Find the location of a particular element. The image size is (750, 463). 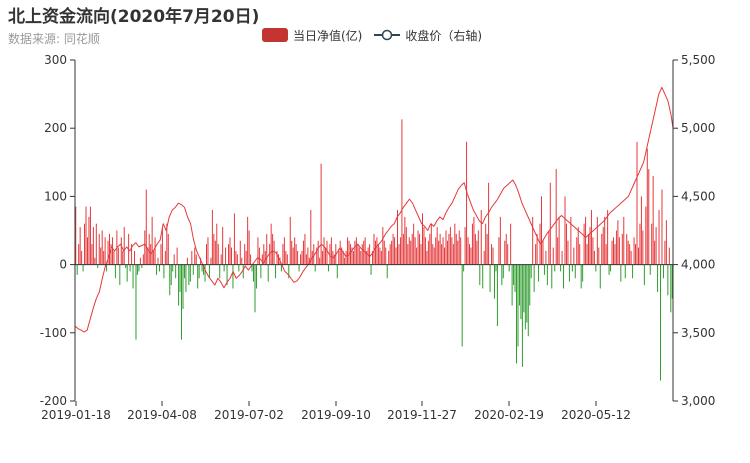

legend-item-net-flow: 当日净值(亿) is located at coordinates (312, 35).